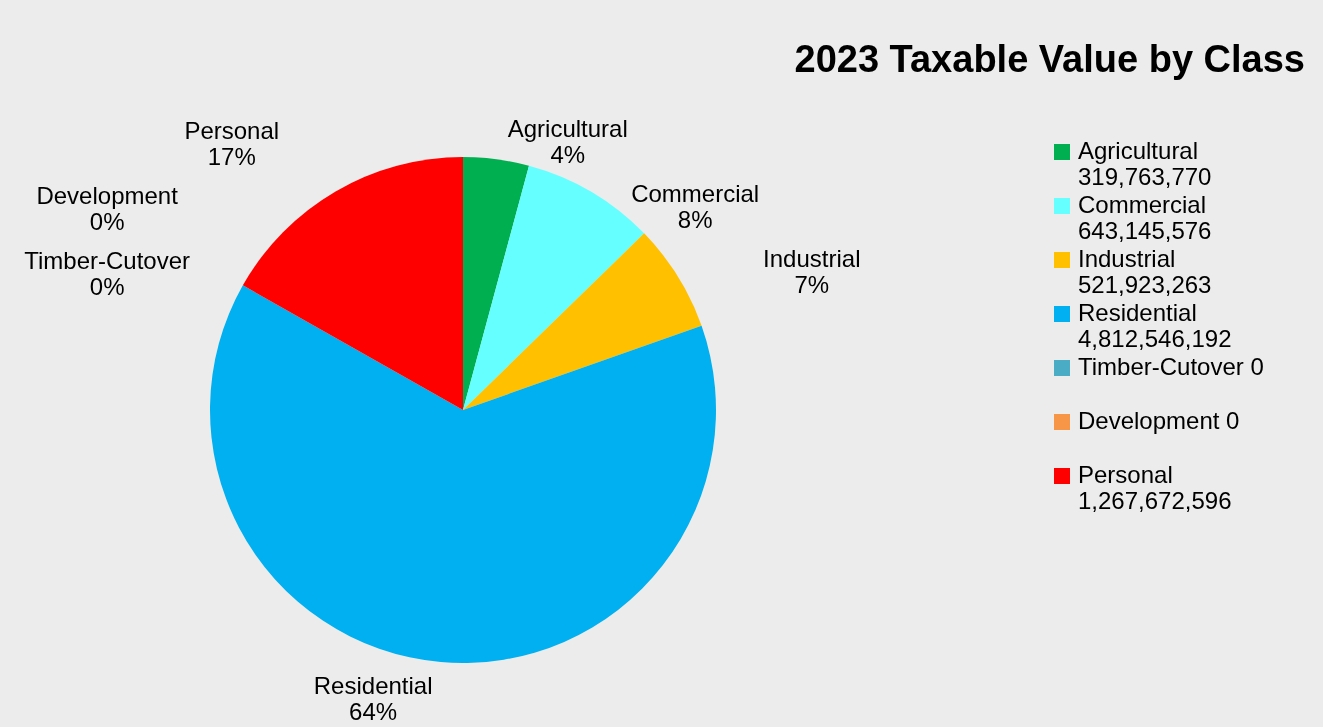 The height and width of the screenshot is (727, 1323). I want to click on legend-label: Development 0, so click(1159, 420).